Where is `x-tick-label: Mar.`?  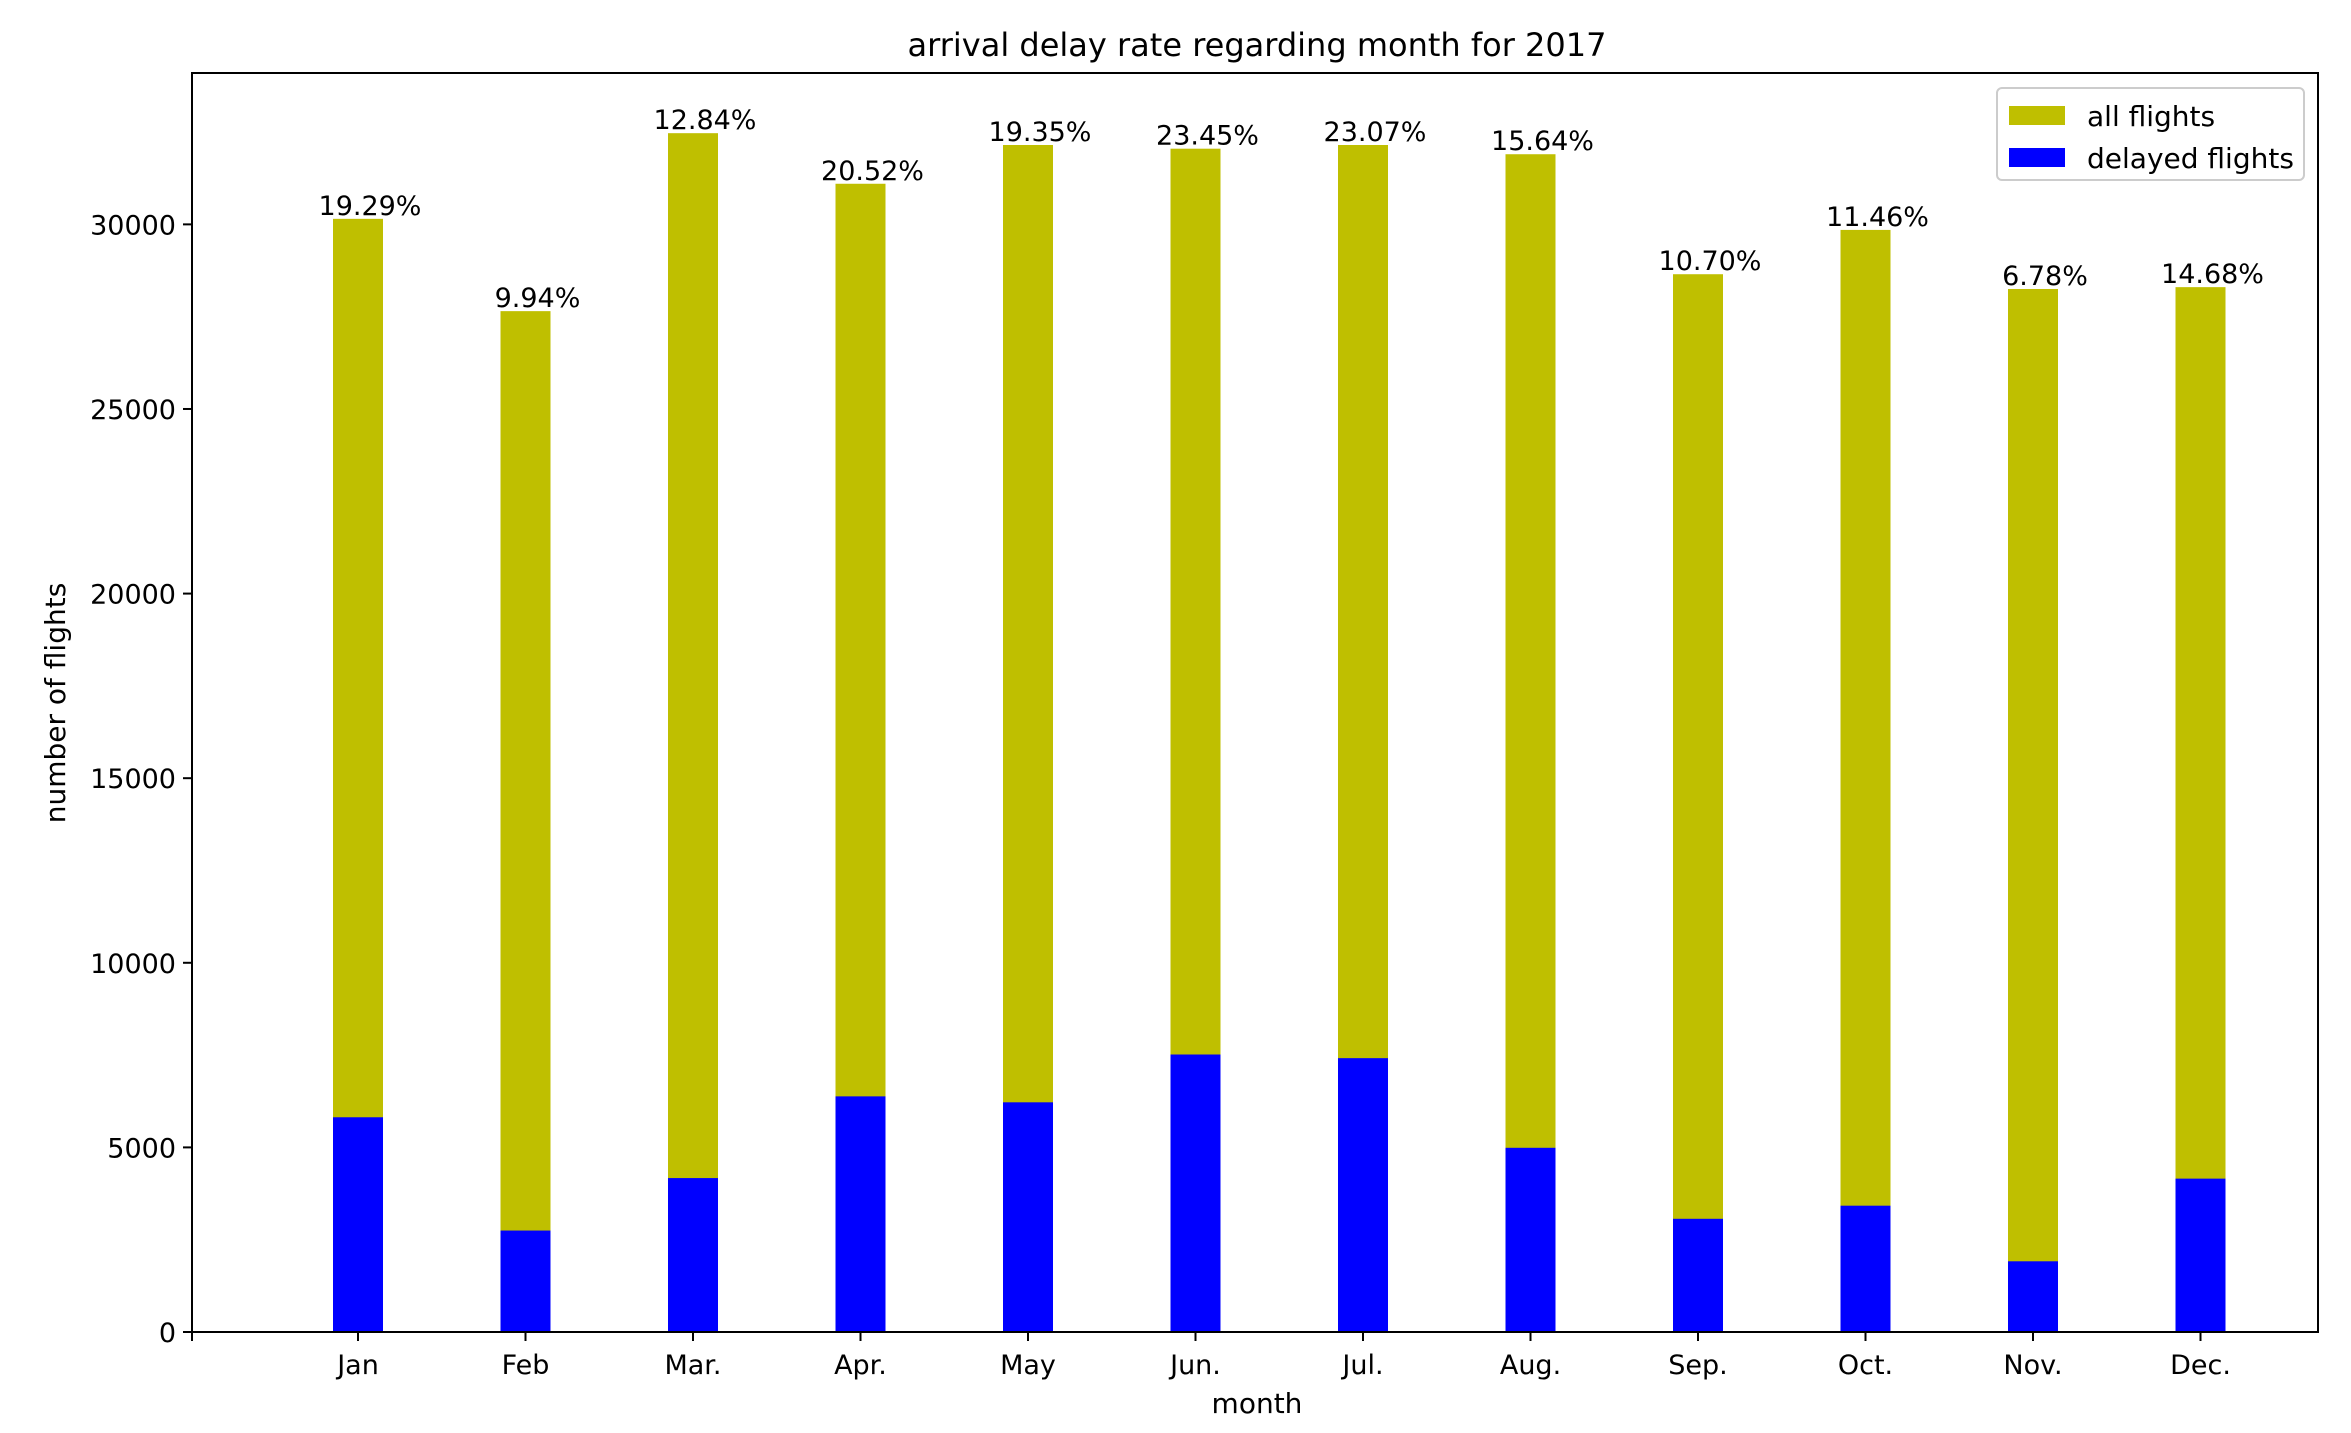 x-tick-label: Mar. is located at coordinates (692, 1365).